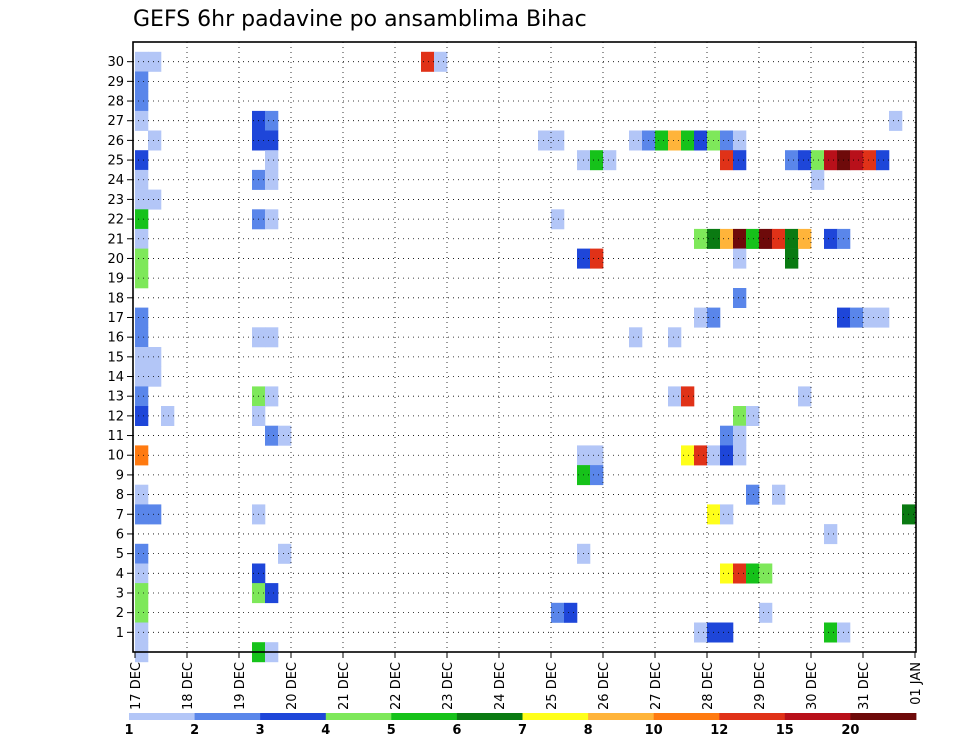 The image size is (960, 742). I want to click on x-tick-label-2: 19 DEC, so click(240, 686).